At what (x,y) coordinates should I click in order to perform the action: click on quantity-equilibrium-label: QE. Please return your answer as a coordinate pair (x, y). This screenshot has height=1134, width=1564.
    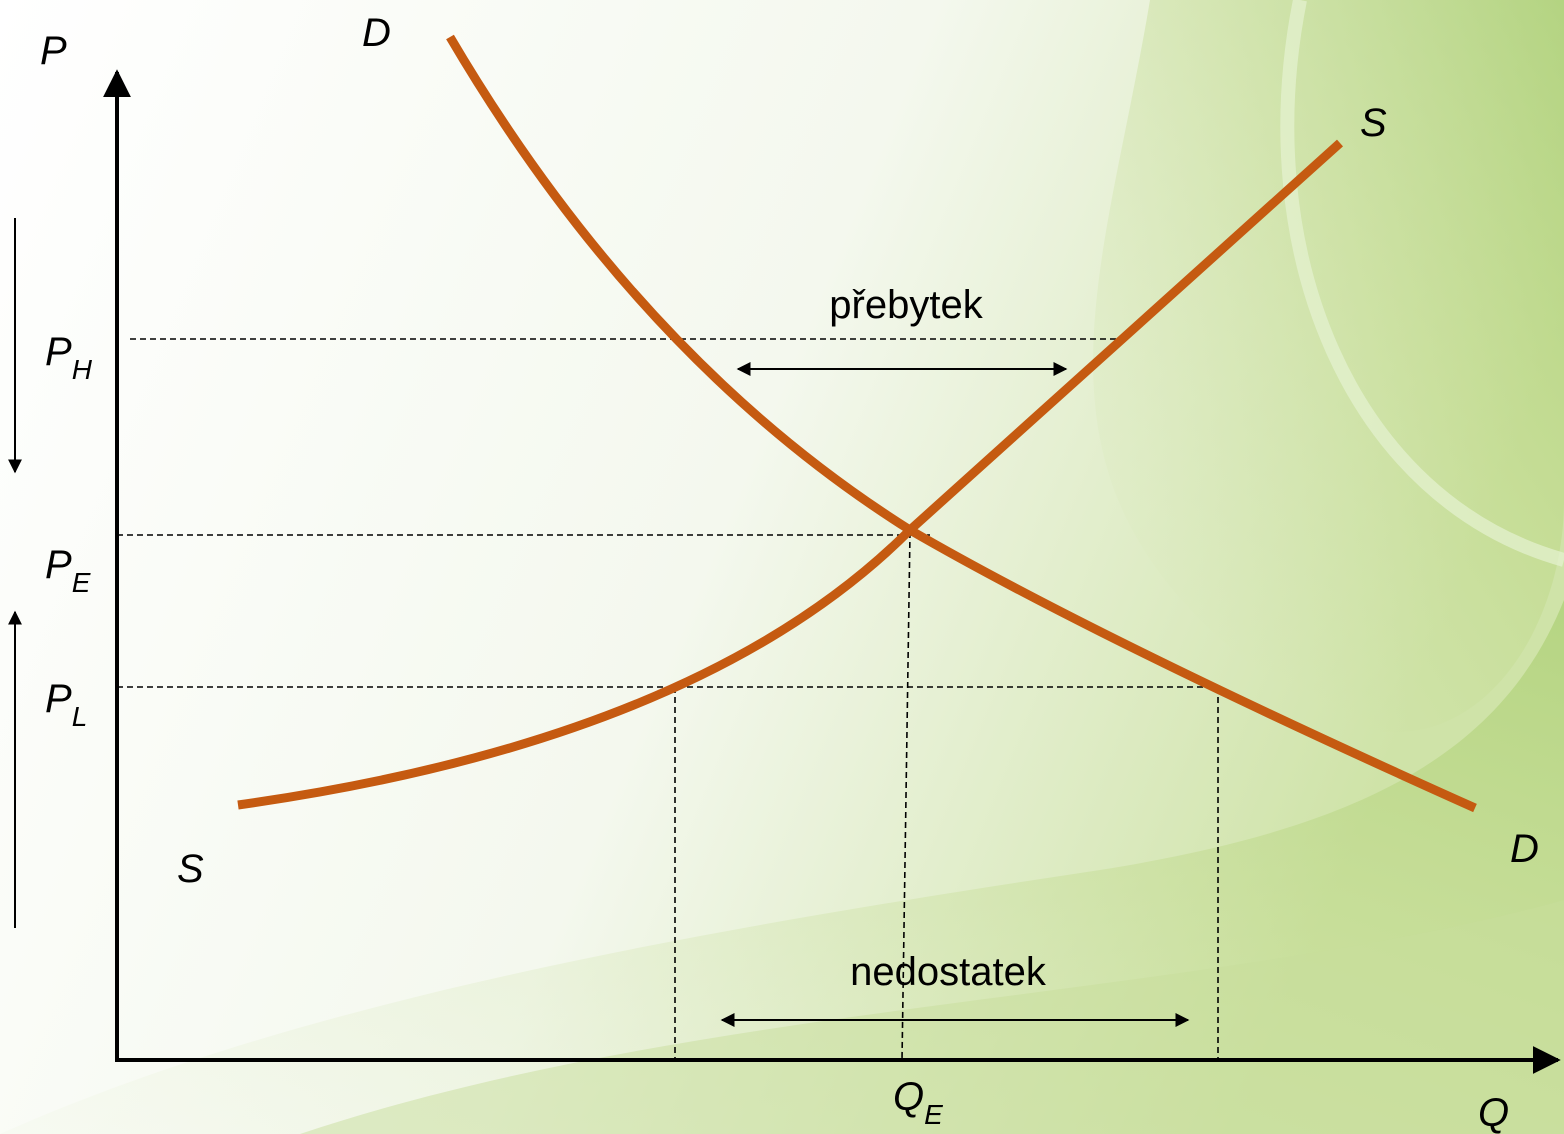
    Looking at the image, I should click on (918, 1102).